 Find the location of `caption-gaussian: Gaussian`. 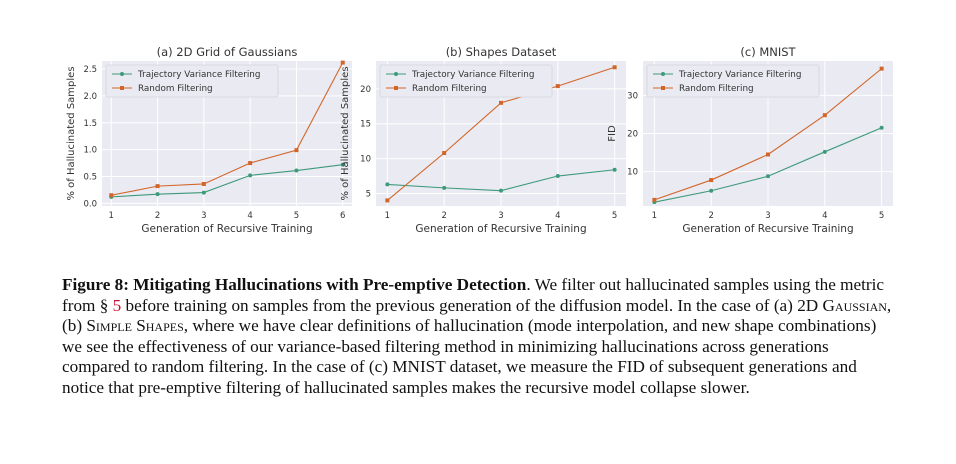

caption-gaussian: Gaussian is located at coordinates (854, 305).